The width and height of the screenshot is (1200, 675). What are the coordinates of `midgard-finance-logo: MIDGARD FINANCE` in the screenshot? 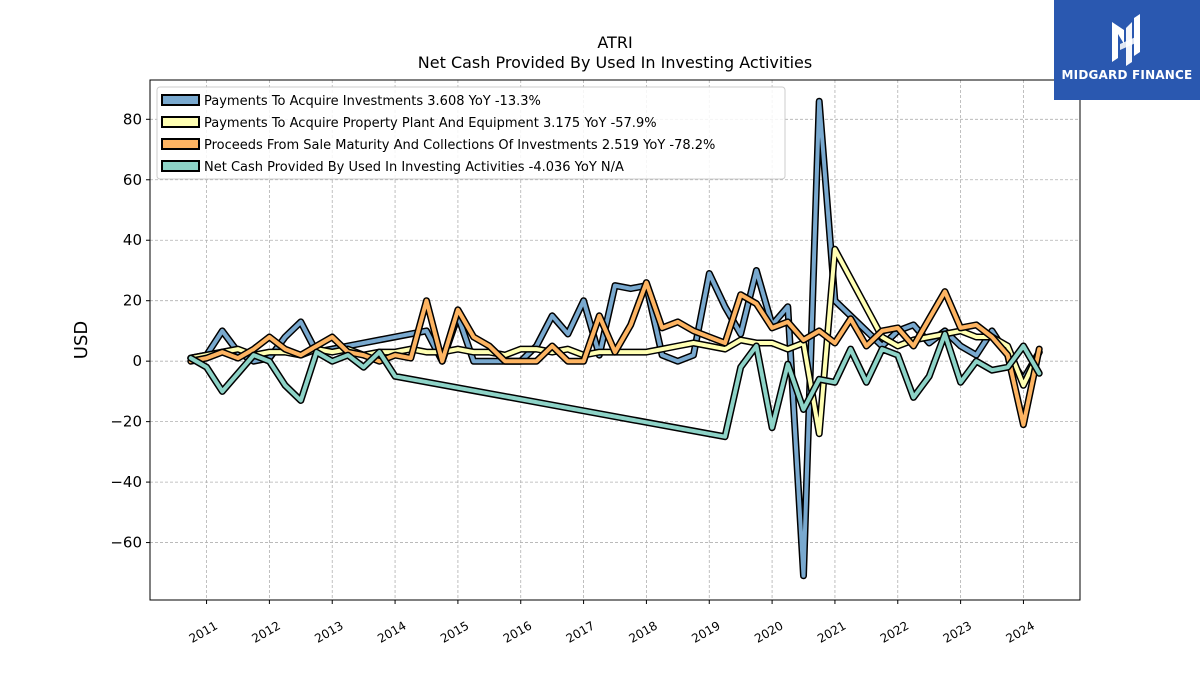 It's located at (1127, 50).